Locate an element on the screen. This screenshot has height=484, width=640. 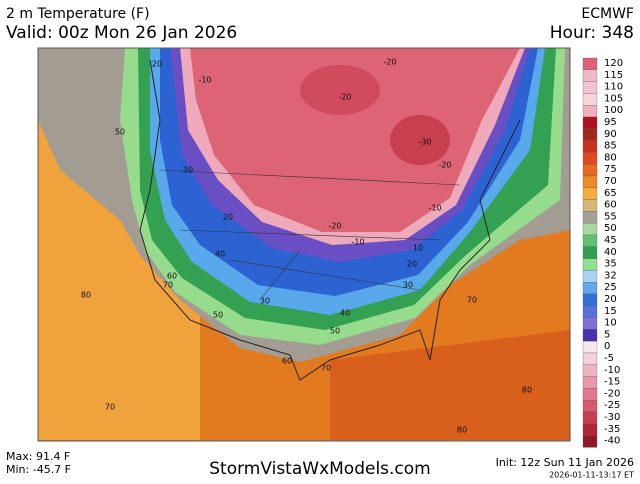
colorbar-label: -40 is located at coordinates (612, 441).